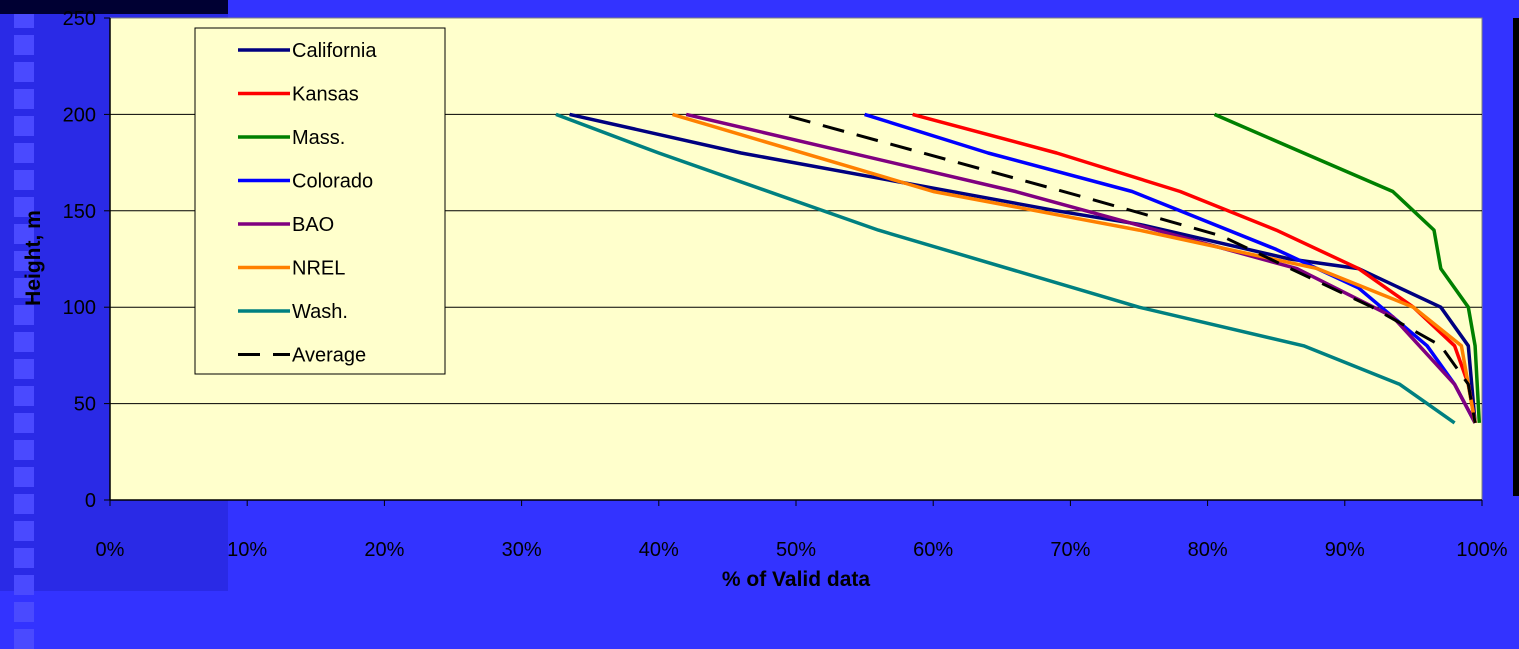 This screenshot has height=649, width=1519. Describe the element at coordinates (384, 550) in the screenshot. I see `x-tick-label: 20%` at that location.